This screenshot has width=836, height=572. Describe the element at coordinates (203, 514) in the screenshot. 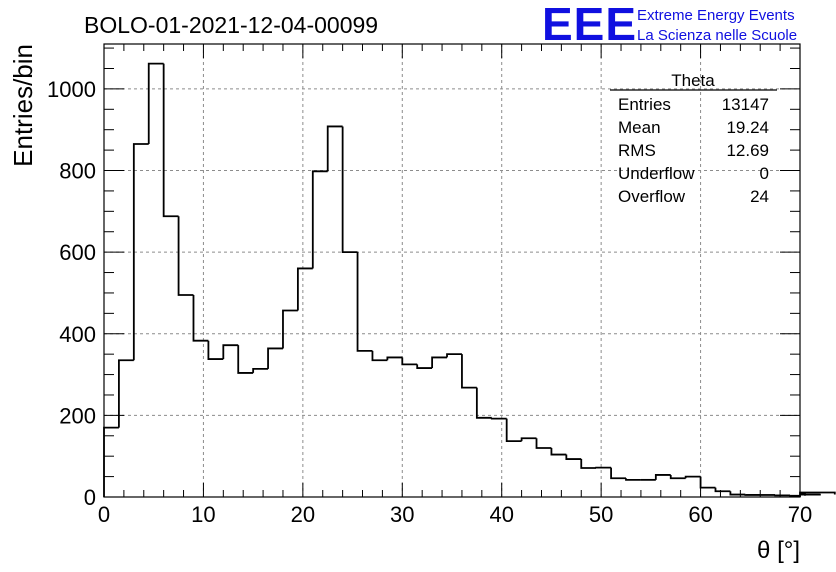

I see `x-tick-label: 10` at that location.